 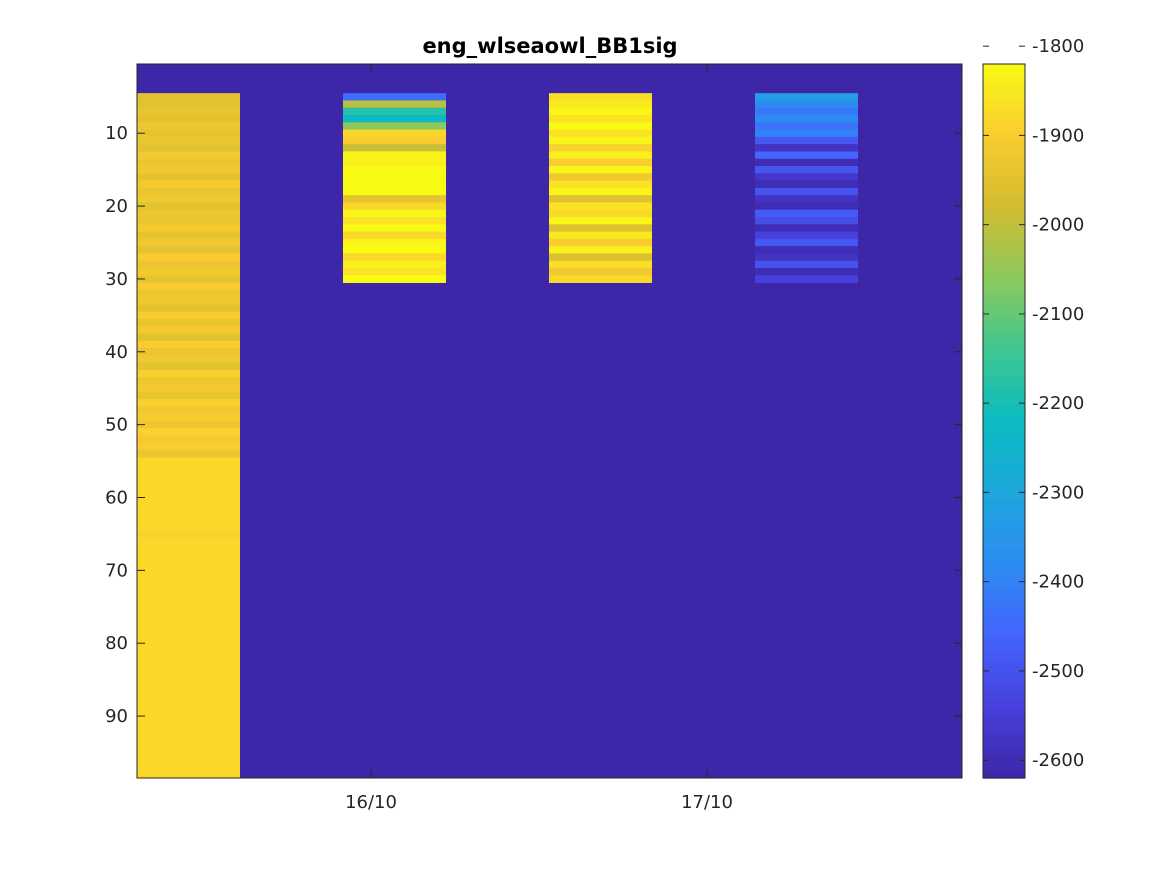 What do you see at coordinates (549, 46) in the screenshot?
I see `chart-title: eng_wlseaowl_BB1sig` at bounding box center [549, 46].